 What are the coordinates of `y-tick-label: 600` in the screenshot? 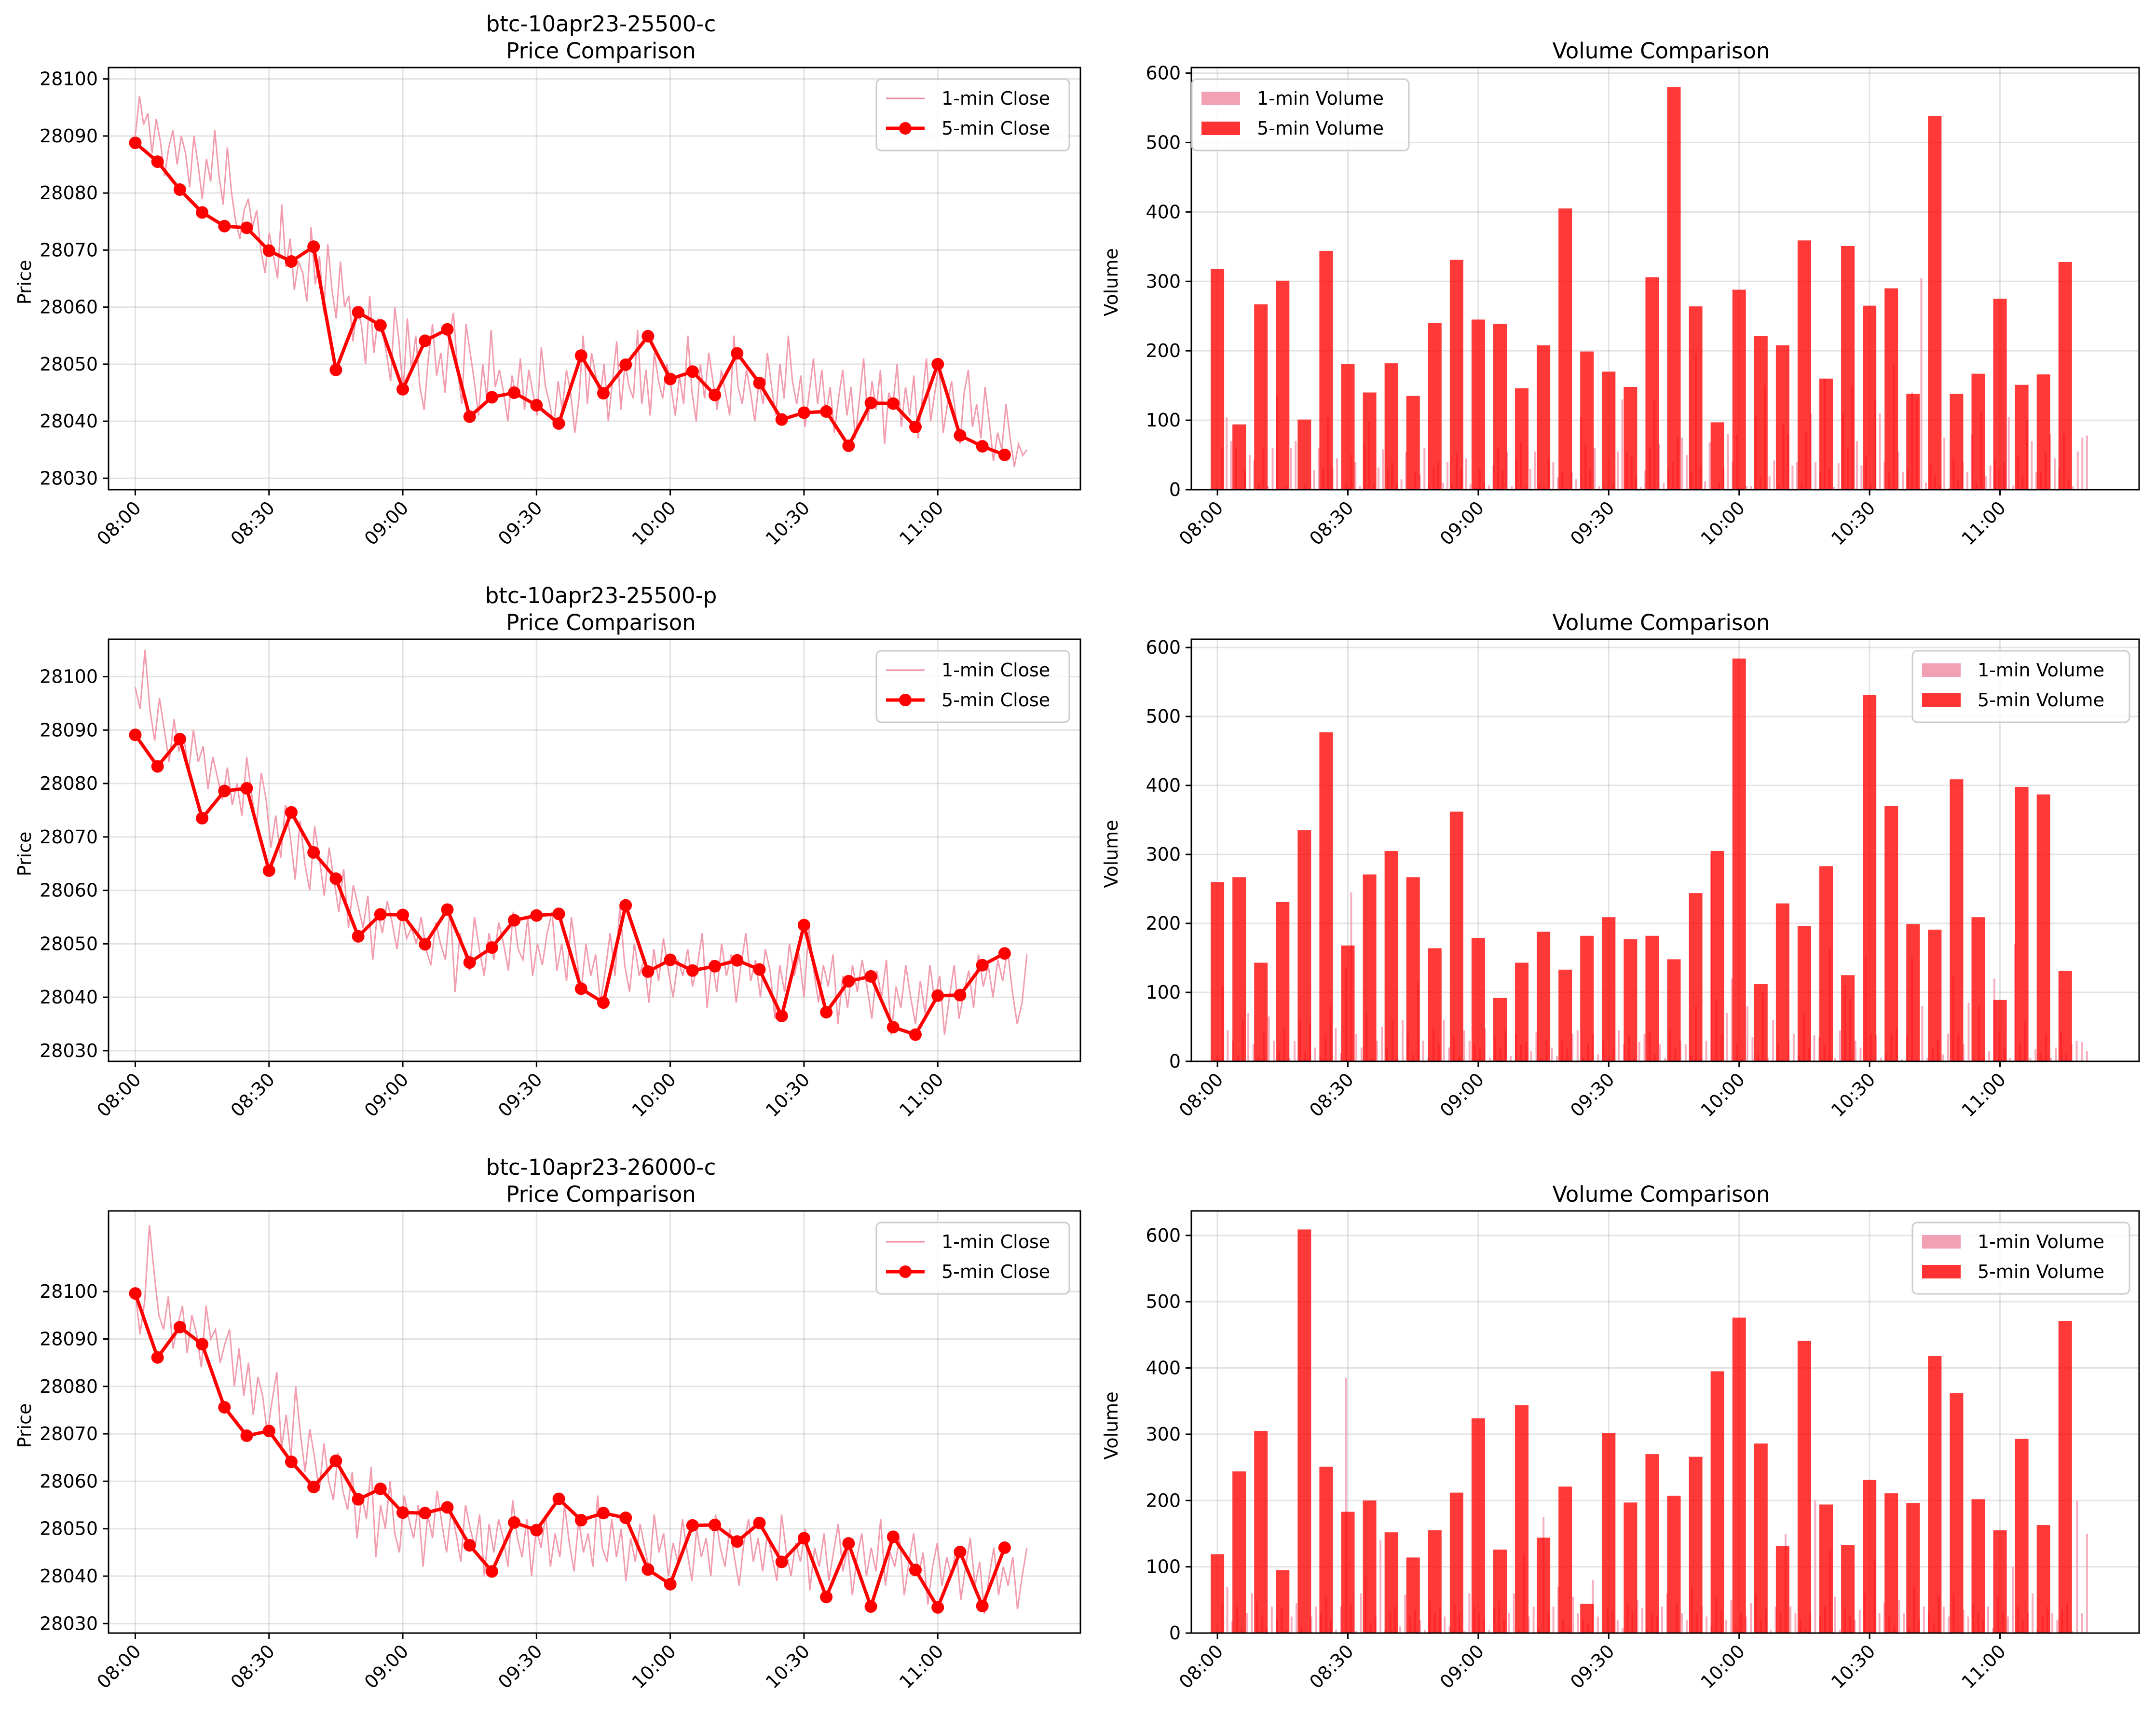 It's located at (1163, 647).